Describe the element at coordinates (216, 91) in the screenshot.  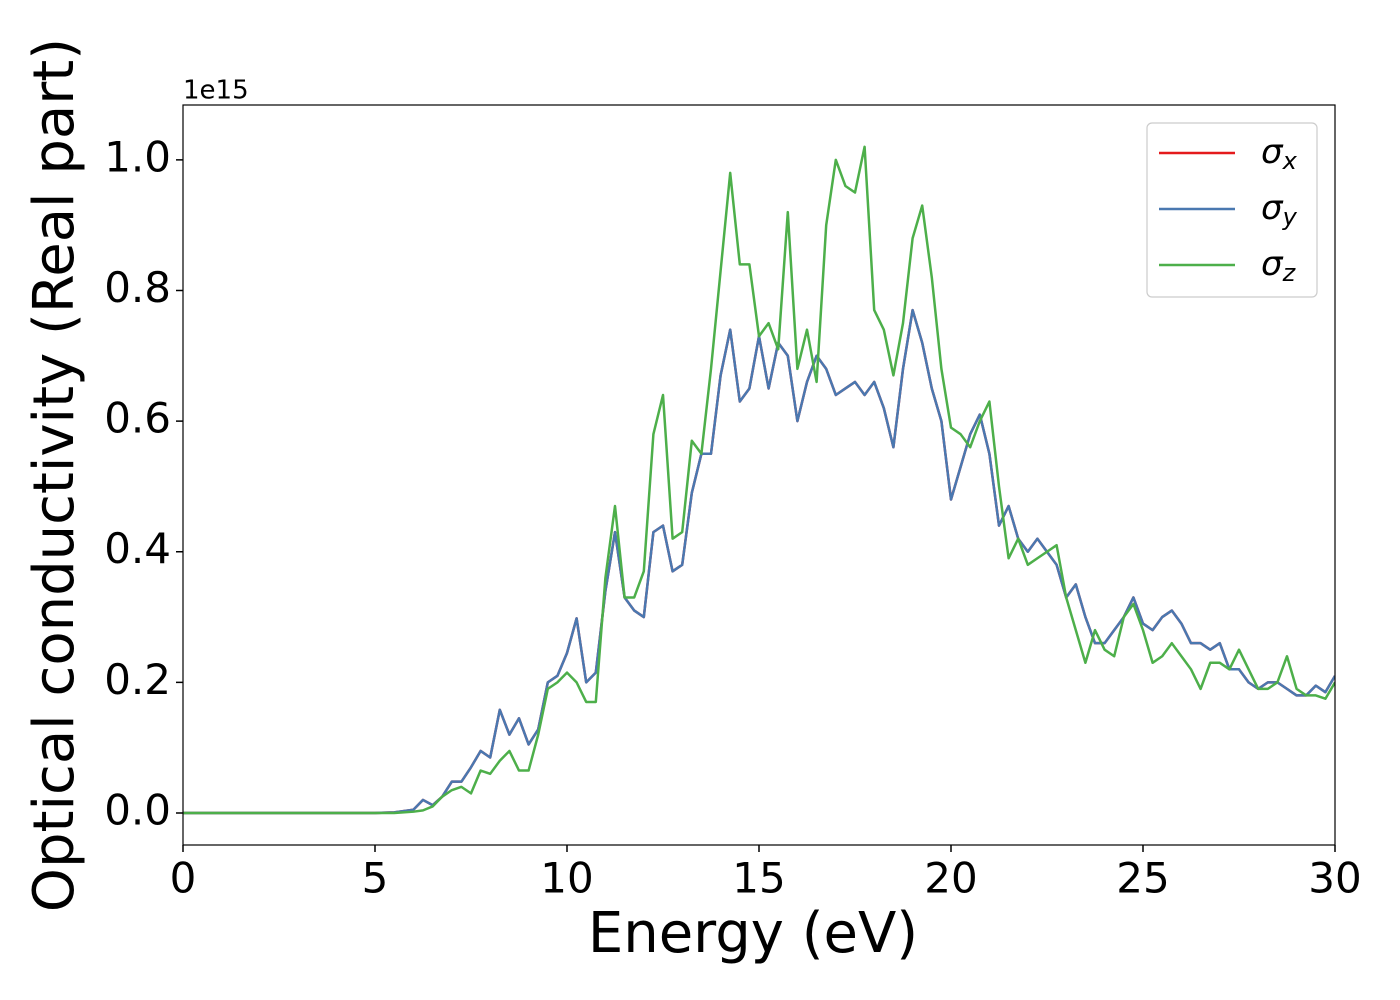
I see `y-offset-label: 1e15` at that location.